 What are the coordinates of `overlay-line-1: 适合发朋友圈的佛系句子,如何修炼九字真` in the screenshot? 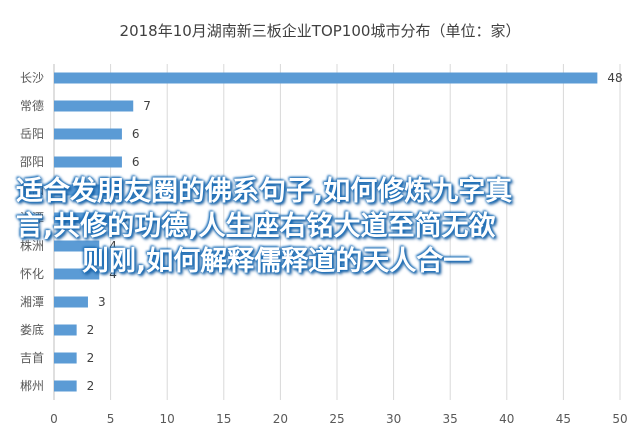 It's located at (264, 191).